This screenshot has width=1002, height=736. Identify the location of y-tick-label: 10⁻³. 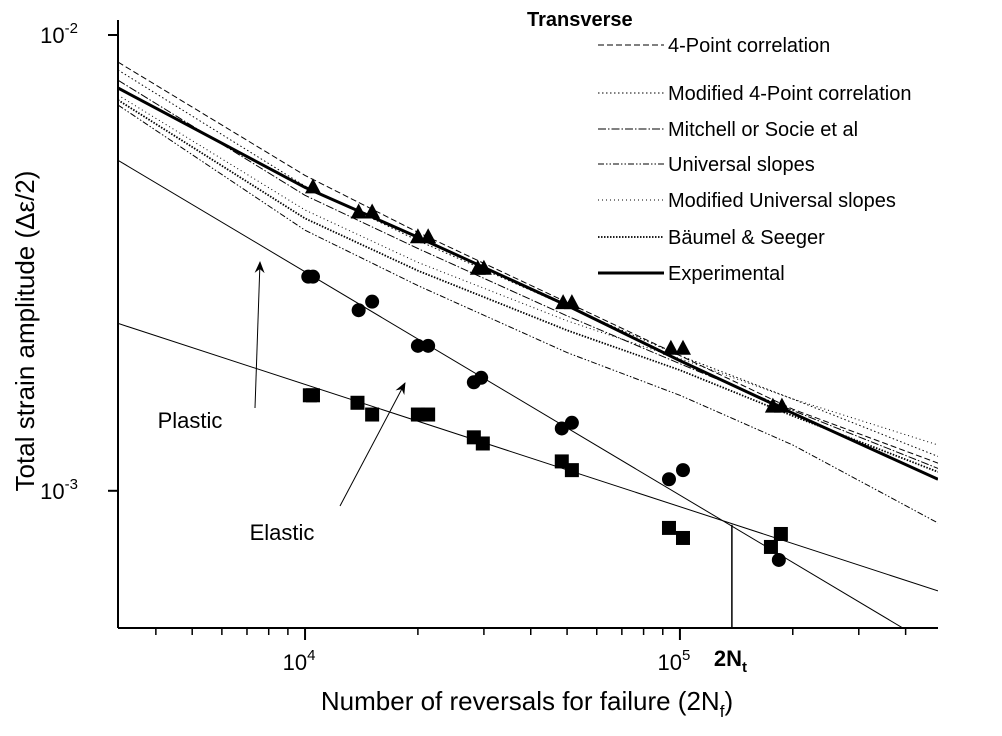
(59, 490).